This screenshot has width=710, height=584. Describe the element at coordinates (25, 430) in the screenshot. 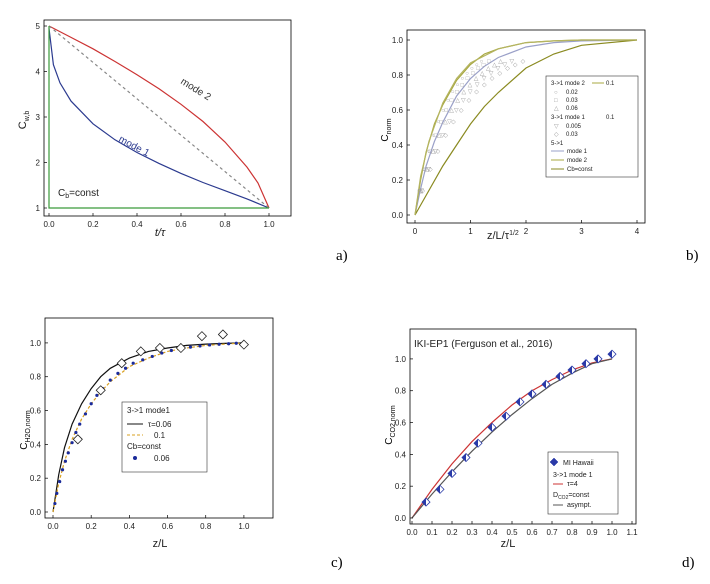

I see `panel-c-ylabel: CH2O,norm` at that location.